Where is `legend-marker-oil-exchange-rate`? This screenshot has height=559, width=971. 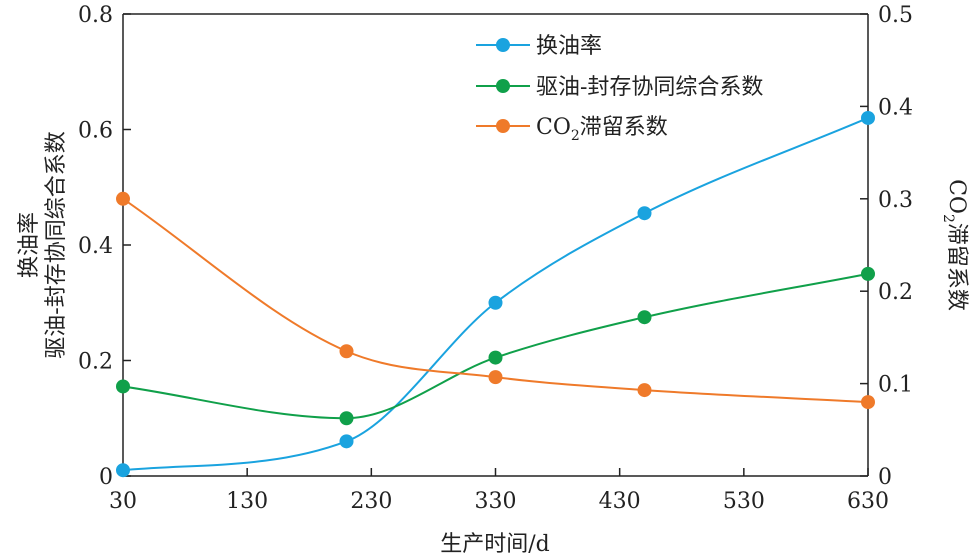 legend-marker-oil-exchange-rate is located at coordinates (503, 45).